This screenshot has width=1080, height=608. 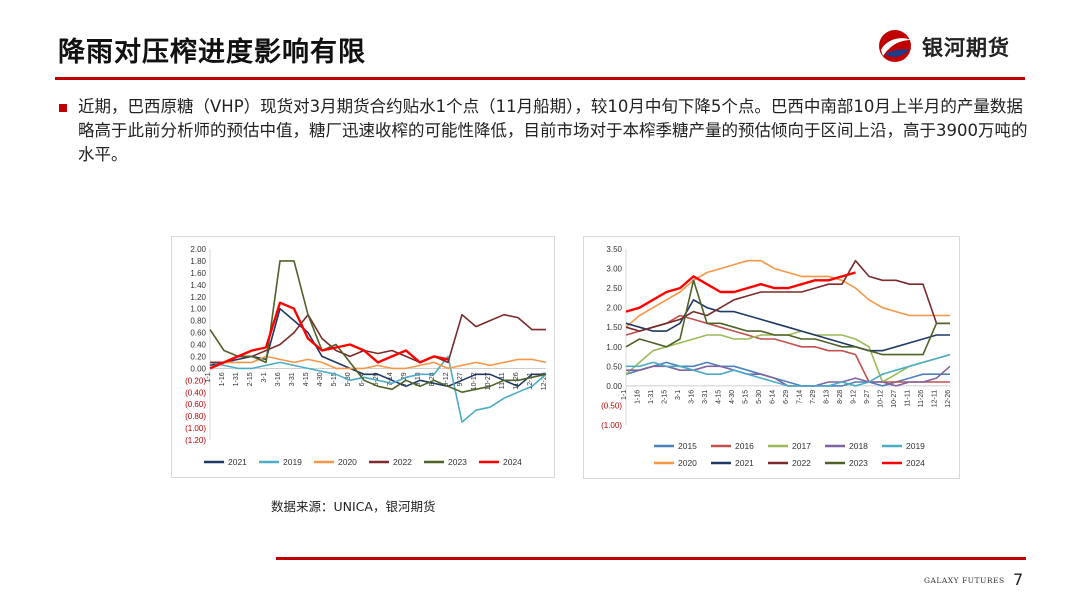 I want to click on series-line-2017, so click(x=788, y=356).